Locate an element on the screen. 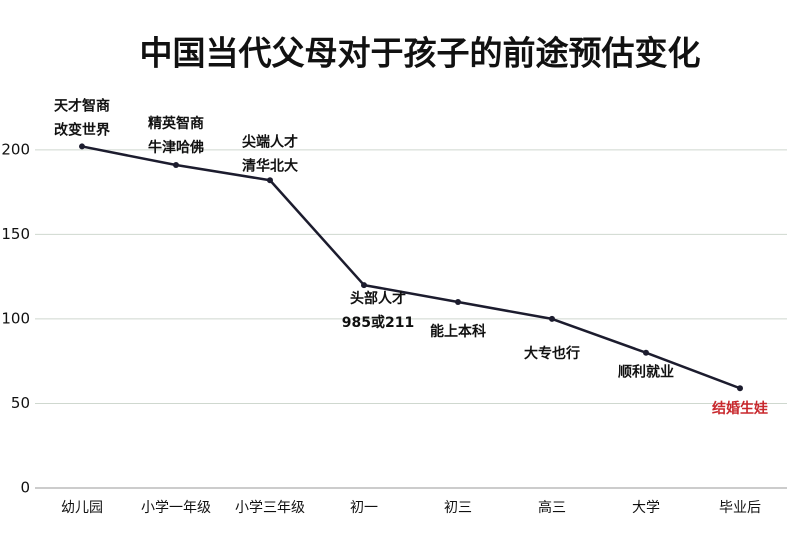 The height and width of the screenshot is (557, 800). point-annotation: 精英智商 is located at coordinates (176, 123).